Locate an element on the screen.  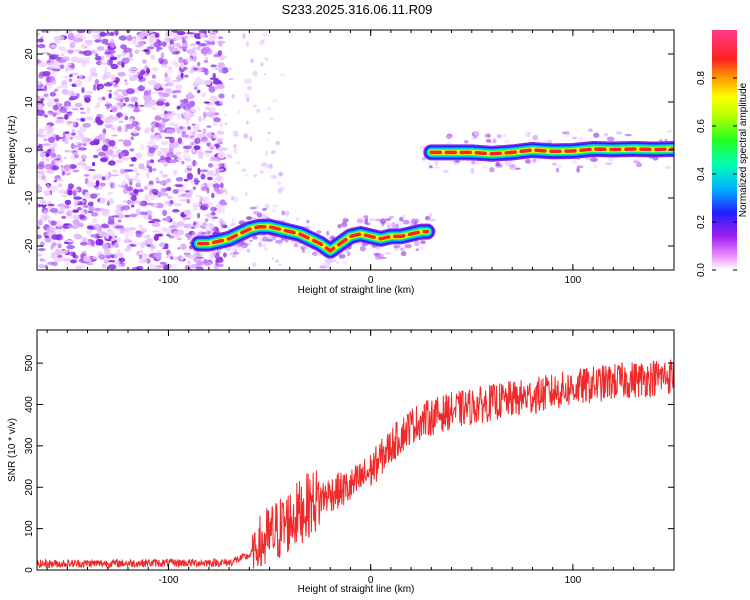
spectrogram-y-tick-label: -10 is located at coordinates (29, 197).